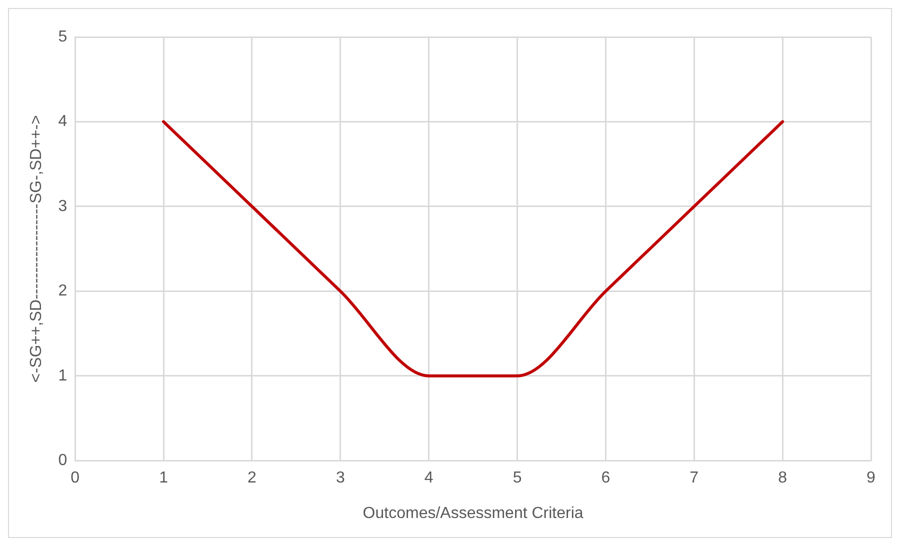 The height and width of the screenshot is (548, 902). Describe the element at coordinates (163, 478) in the screenshot. I see `x-tick-label: 1` at that location.